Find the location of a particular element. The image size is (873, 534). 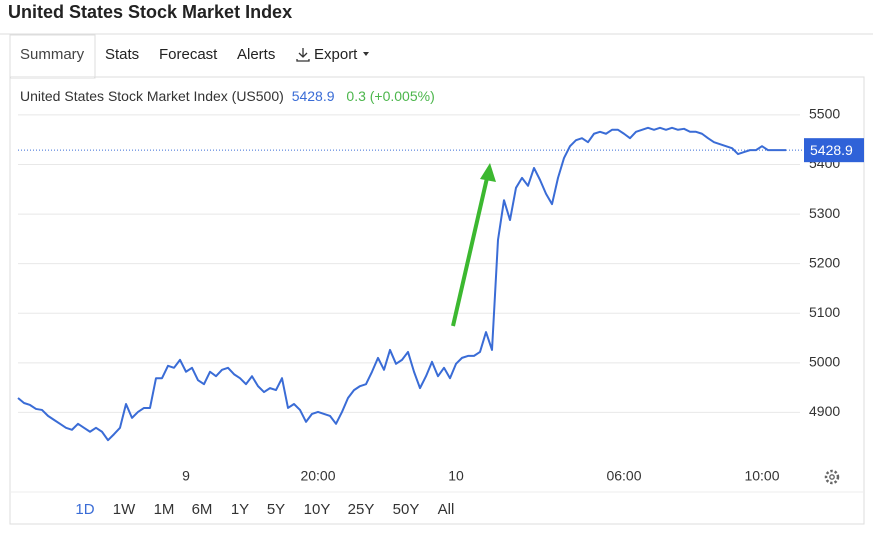

active-tab is located at coordinates (52, 56).